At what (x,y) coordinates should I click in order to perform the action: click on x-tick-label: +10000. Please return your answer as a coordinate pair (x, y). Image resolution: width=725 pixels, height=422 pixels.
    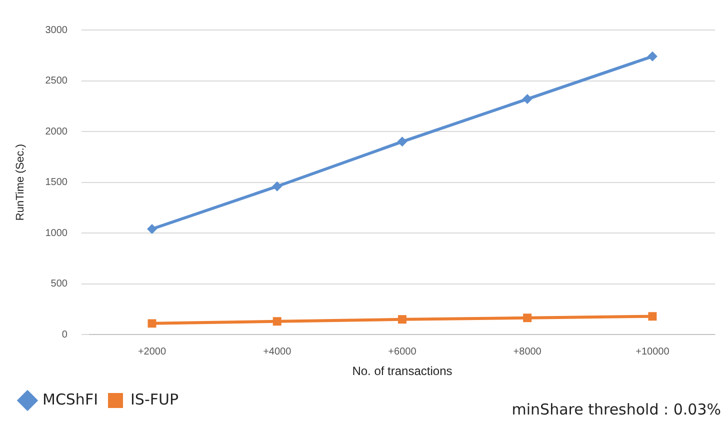
    Looking at the image, I should click on (653, 352).